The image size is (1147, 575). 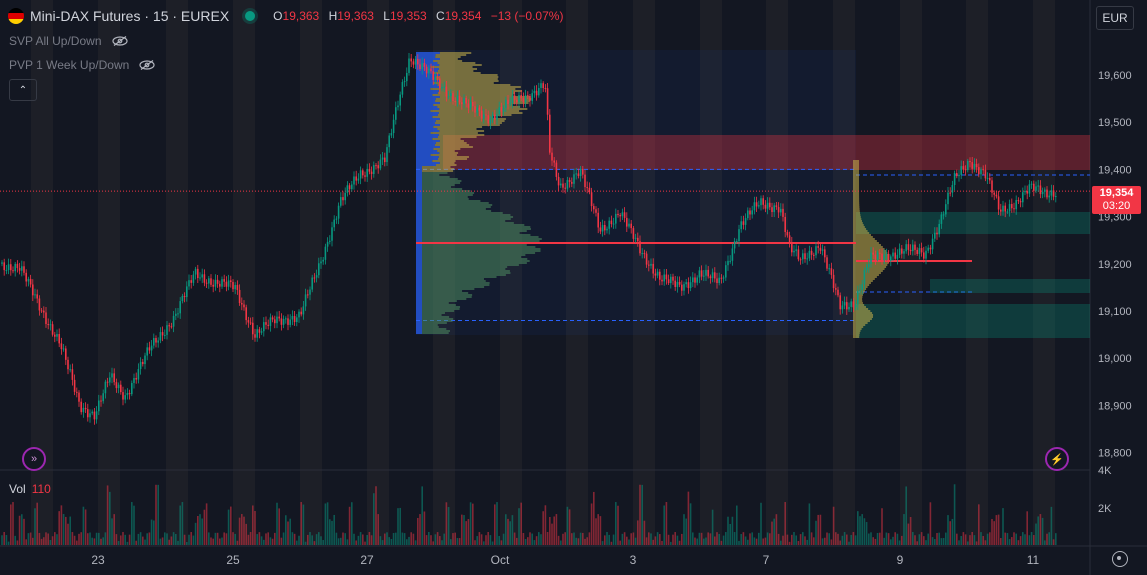 What do you see at coordinates (130, 16) in the screenshot?
I see `symbol-title: Mini-DAX Futures · 15 · EUREX` at bounding box center [130, 16].